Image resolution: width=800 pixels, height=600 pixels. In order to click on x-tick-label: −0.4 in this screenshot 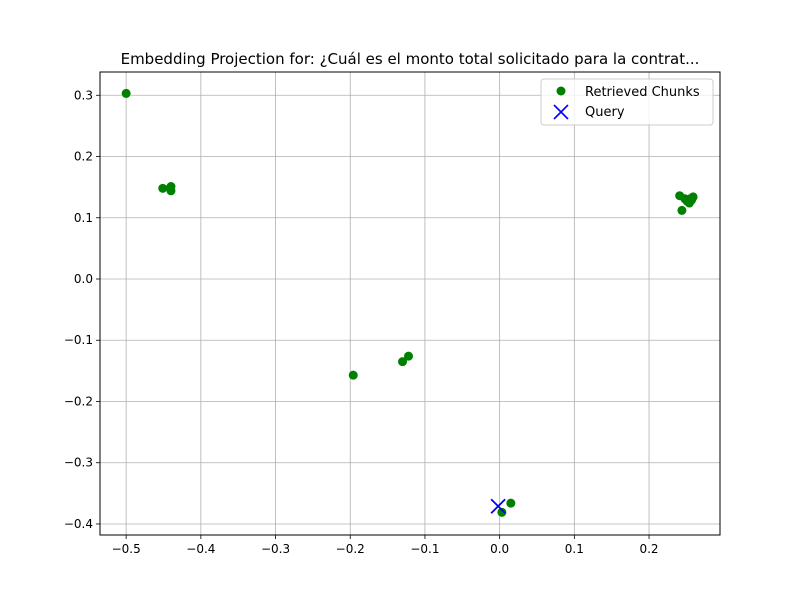, I will do `click(200, 549)`.